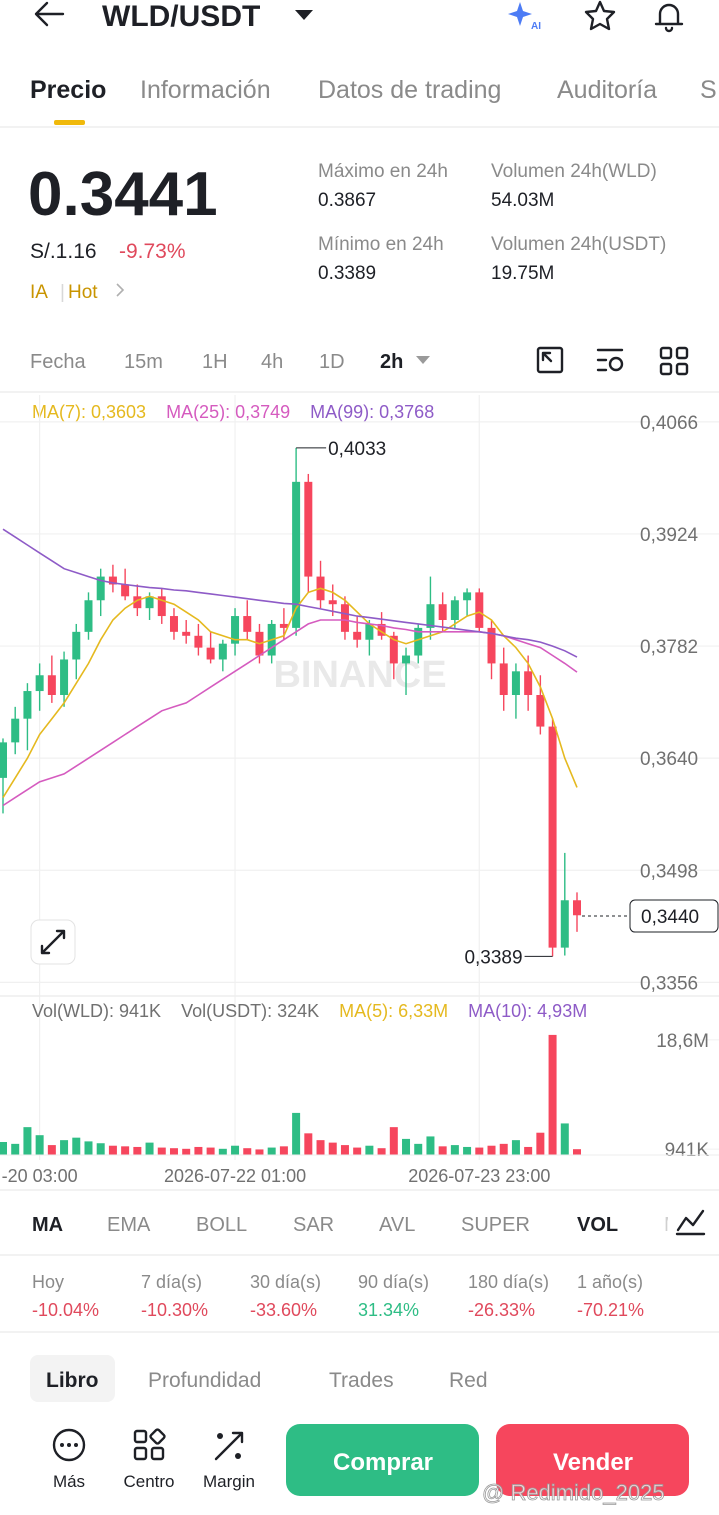 The image size is (719, 1515). I want to click on pair-dropdown, so click(304, 15).